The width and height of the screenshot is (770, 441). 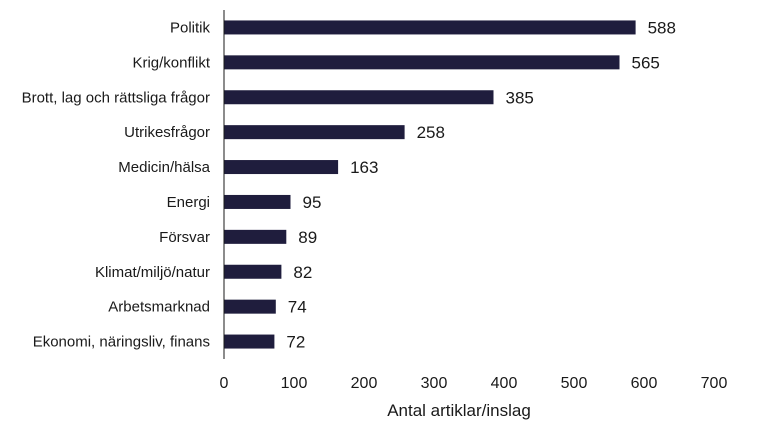 I want to click on value-label: 89, so click(x=307, y=237).